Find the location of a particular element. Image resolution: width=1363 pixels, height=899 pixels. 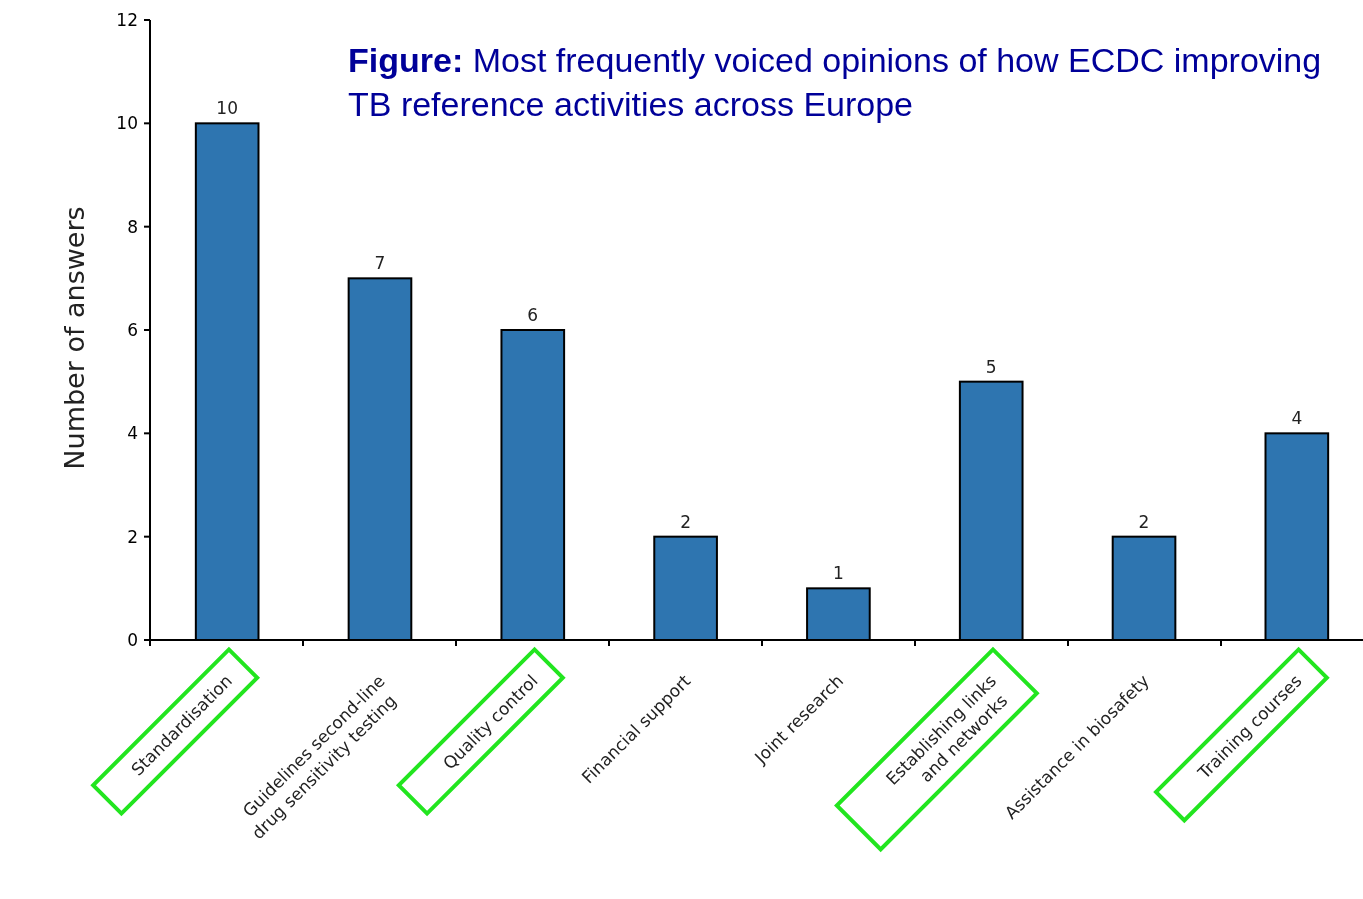

y-tick-label: 0 is located at coordinates (132, 639).